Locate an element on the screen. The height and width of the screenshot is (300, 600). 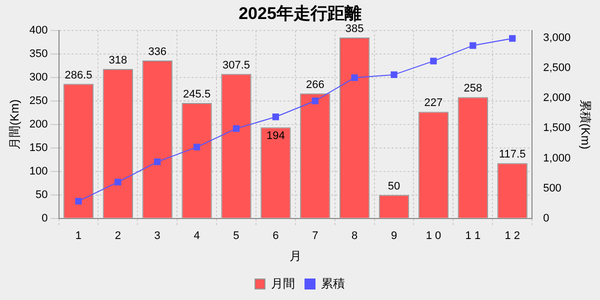
legend-label: 累積 is located at coordinates (333, 283).